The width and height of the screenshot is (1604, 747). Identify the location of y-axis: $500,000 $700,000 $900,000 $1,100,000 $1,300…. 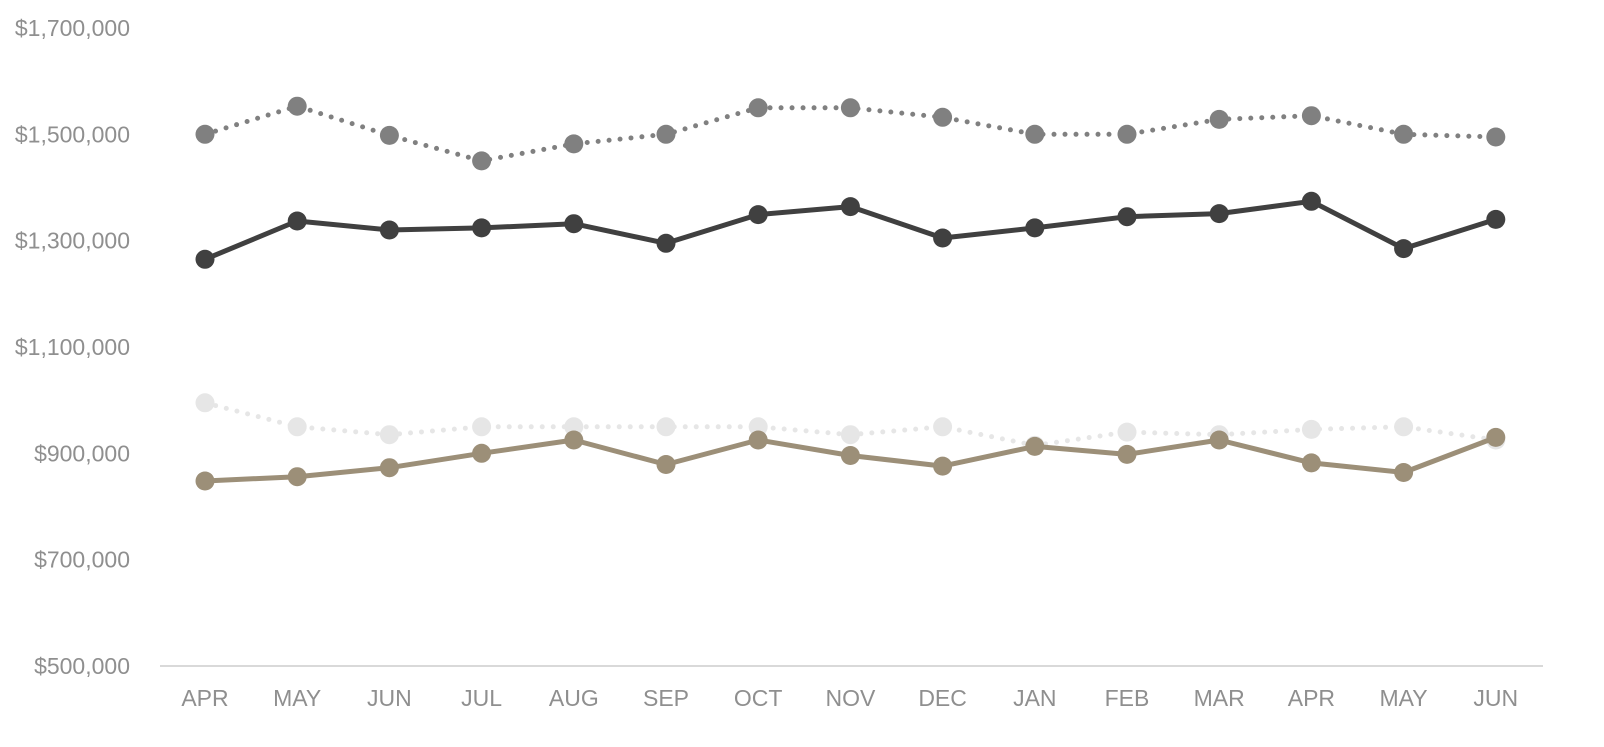
(72, 347).